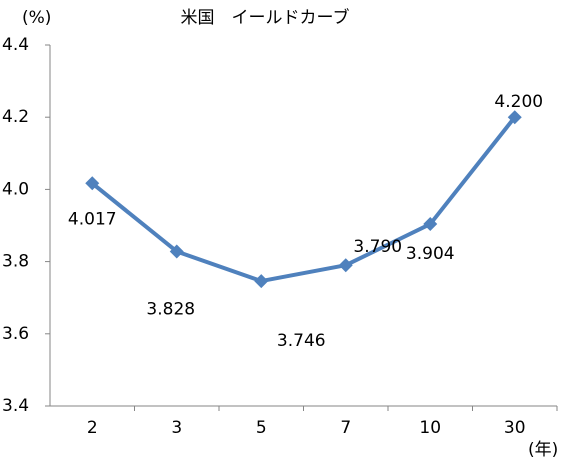  I want to click on y-axis-unit: (%), so click(36, 18).